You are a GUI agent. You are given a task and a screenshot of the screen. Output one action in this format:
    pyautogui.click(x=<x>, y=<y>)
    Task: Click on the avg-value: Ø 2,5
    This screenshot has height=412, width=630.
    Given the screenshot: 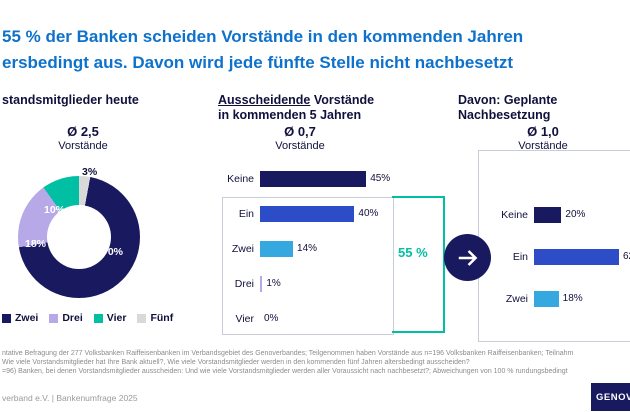 What is the action you would take?
    pyautogui.click(x=83, y=131)
    